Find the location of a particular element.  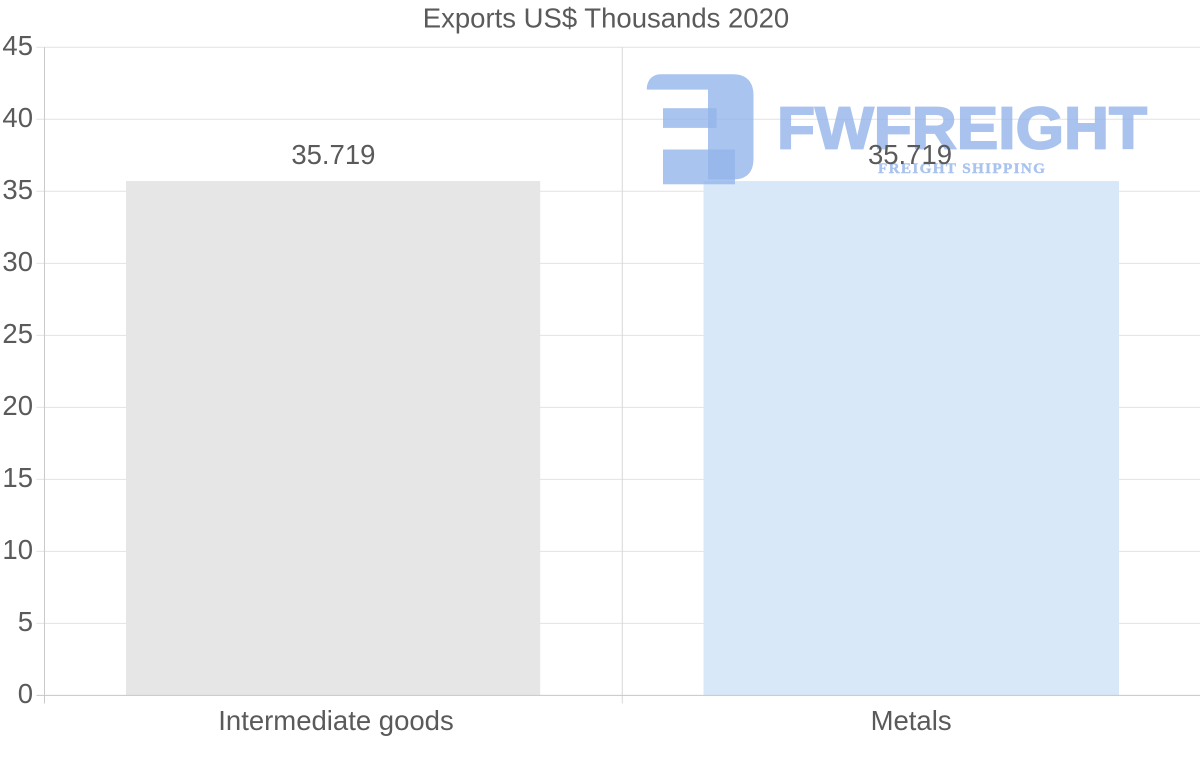

svg-text: FWFREIGHT is located at coordinates (962, 129).